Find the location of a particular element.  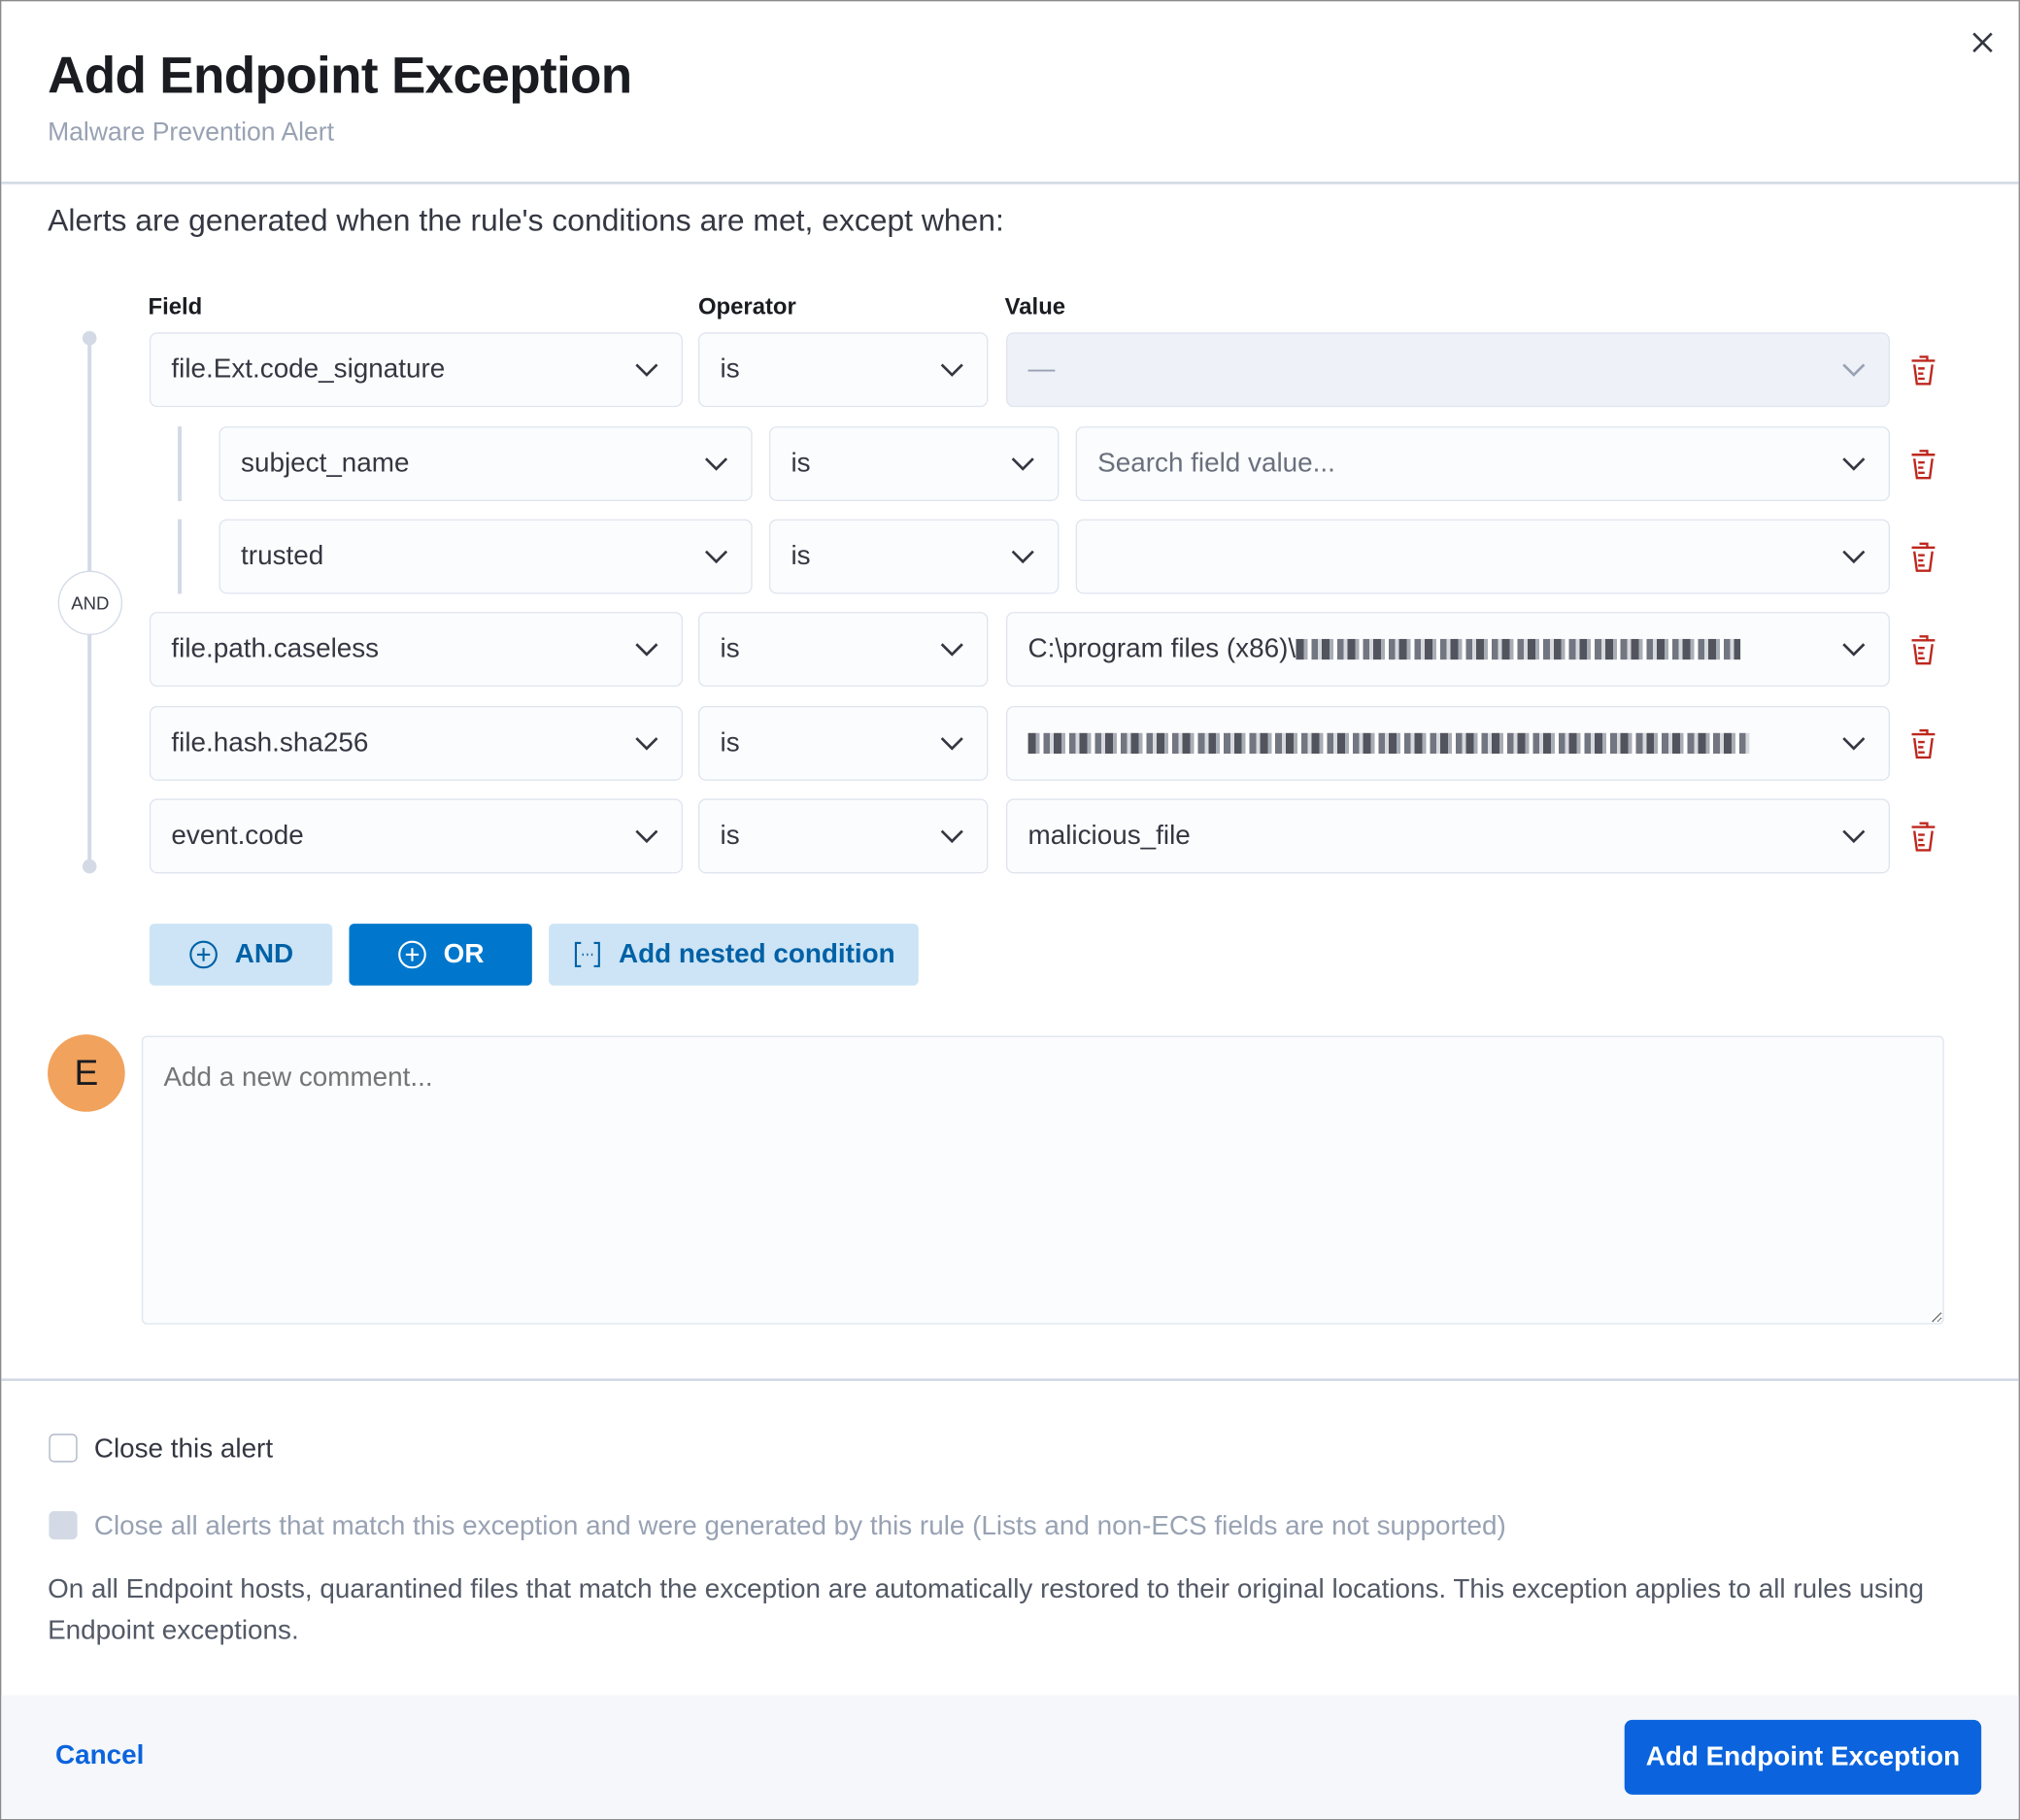

comment-textarea is located at coordinates (1042, 1180).